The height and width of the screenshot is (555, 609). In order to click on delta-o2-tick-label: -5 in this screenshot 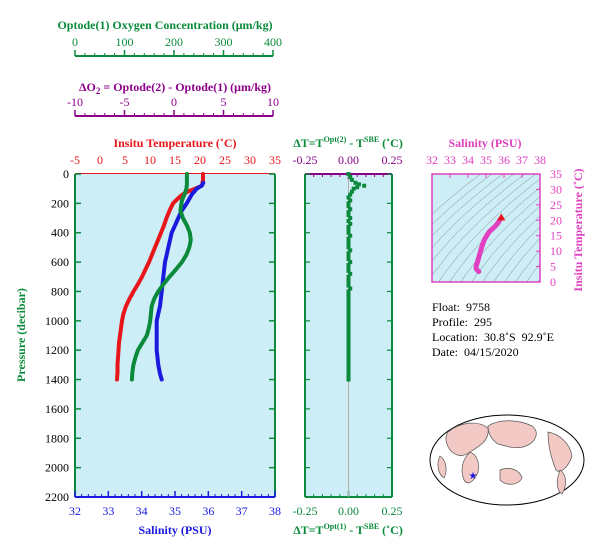, I will do `click(125, 102)`.